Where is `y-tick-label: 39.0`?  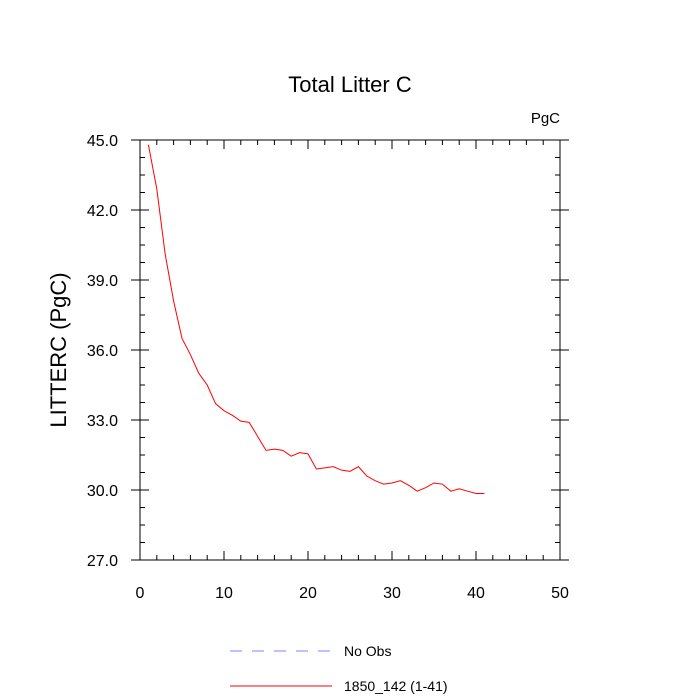
y-tick-label: 39.0 is located at coordinates (102, 281).